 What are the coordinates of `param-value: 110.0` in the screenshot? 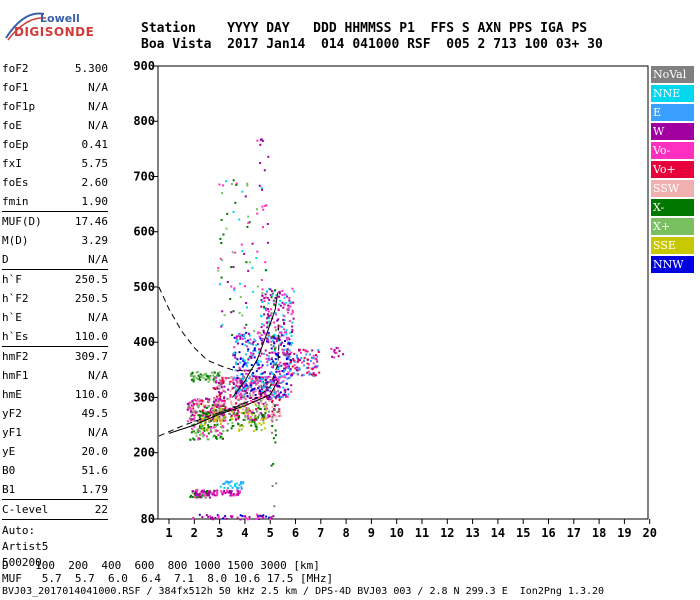 It's located at (91, 394).